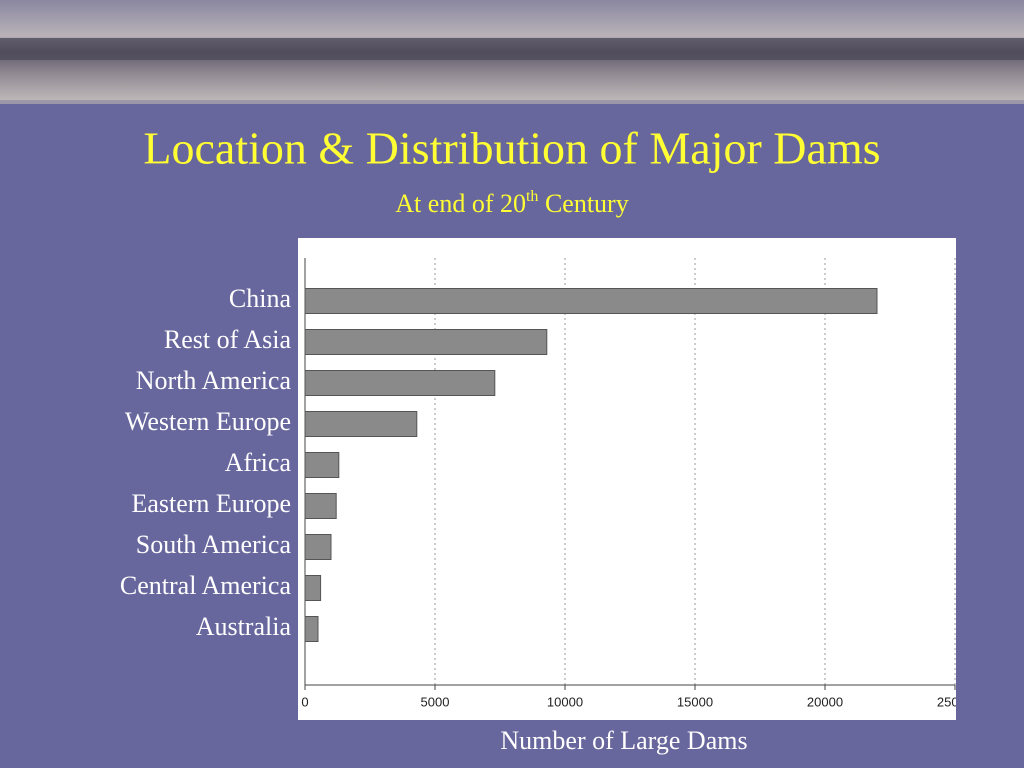 The image size is (1024, 768). Describe the element at coordinates (214, 380) in the screenshot. I see `y-tick-label: North America` at that location.